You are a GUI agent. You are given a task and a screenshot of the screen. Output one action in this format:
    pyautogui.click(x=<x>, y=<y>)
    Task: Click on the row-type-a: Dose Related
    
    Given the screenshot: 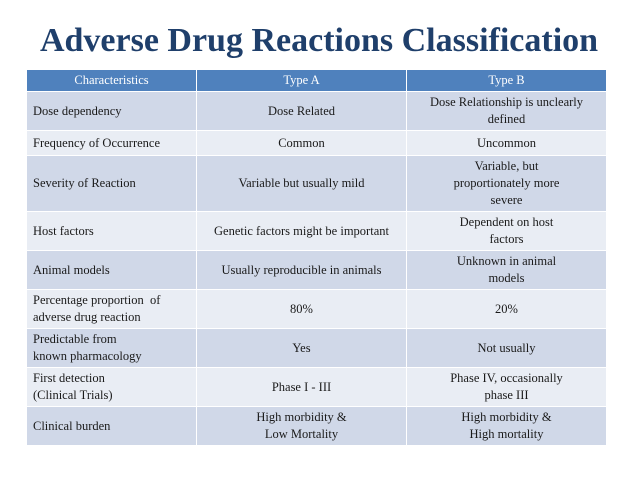 What is the action you would take?
    pyautogui.click(x=301, y=111)
    